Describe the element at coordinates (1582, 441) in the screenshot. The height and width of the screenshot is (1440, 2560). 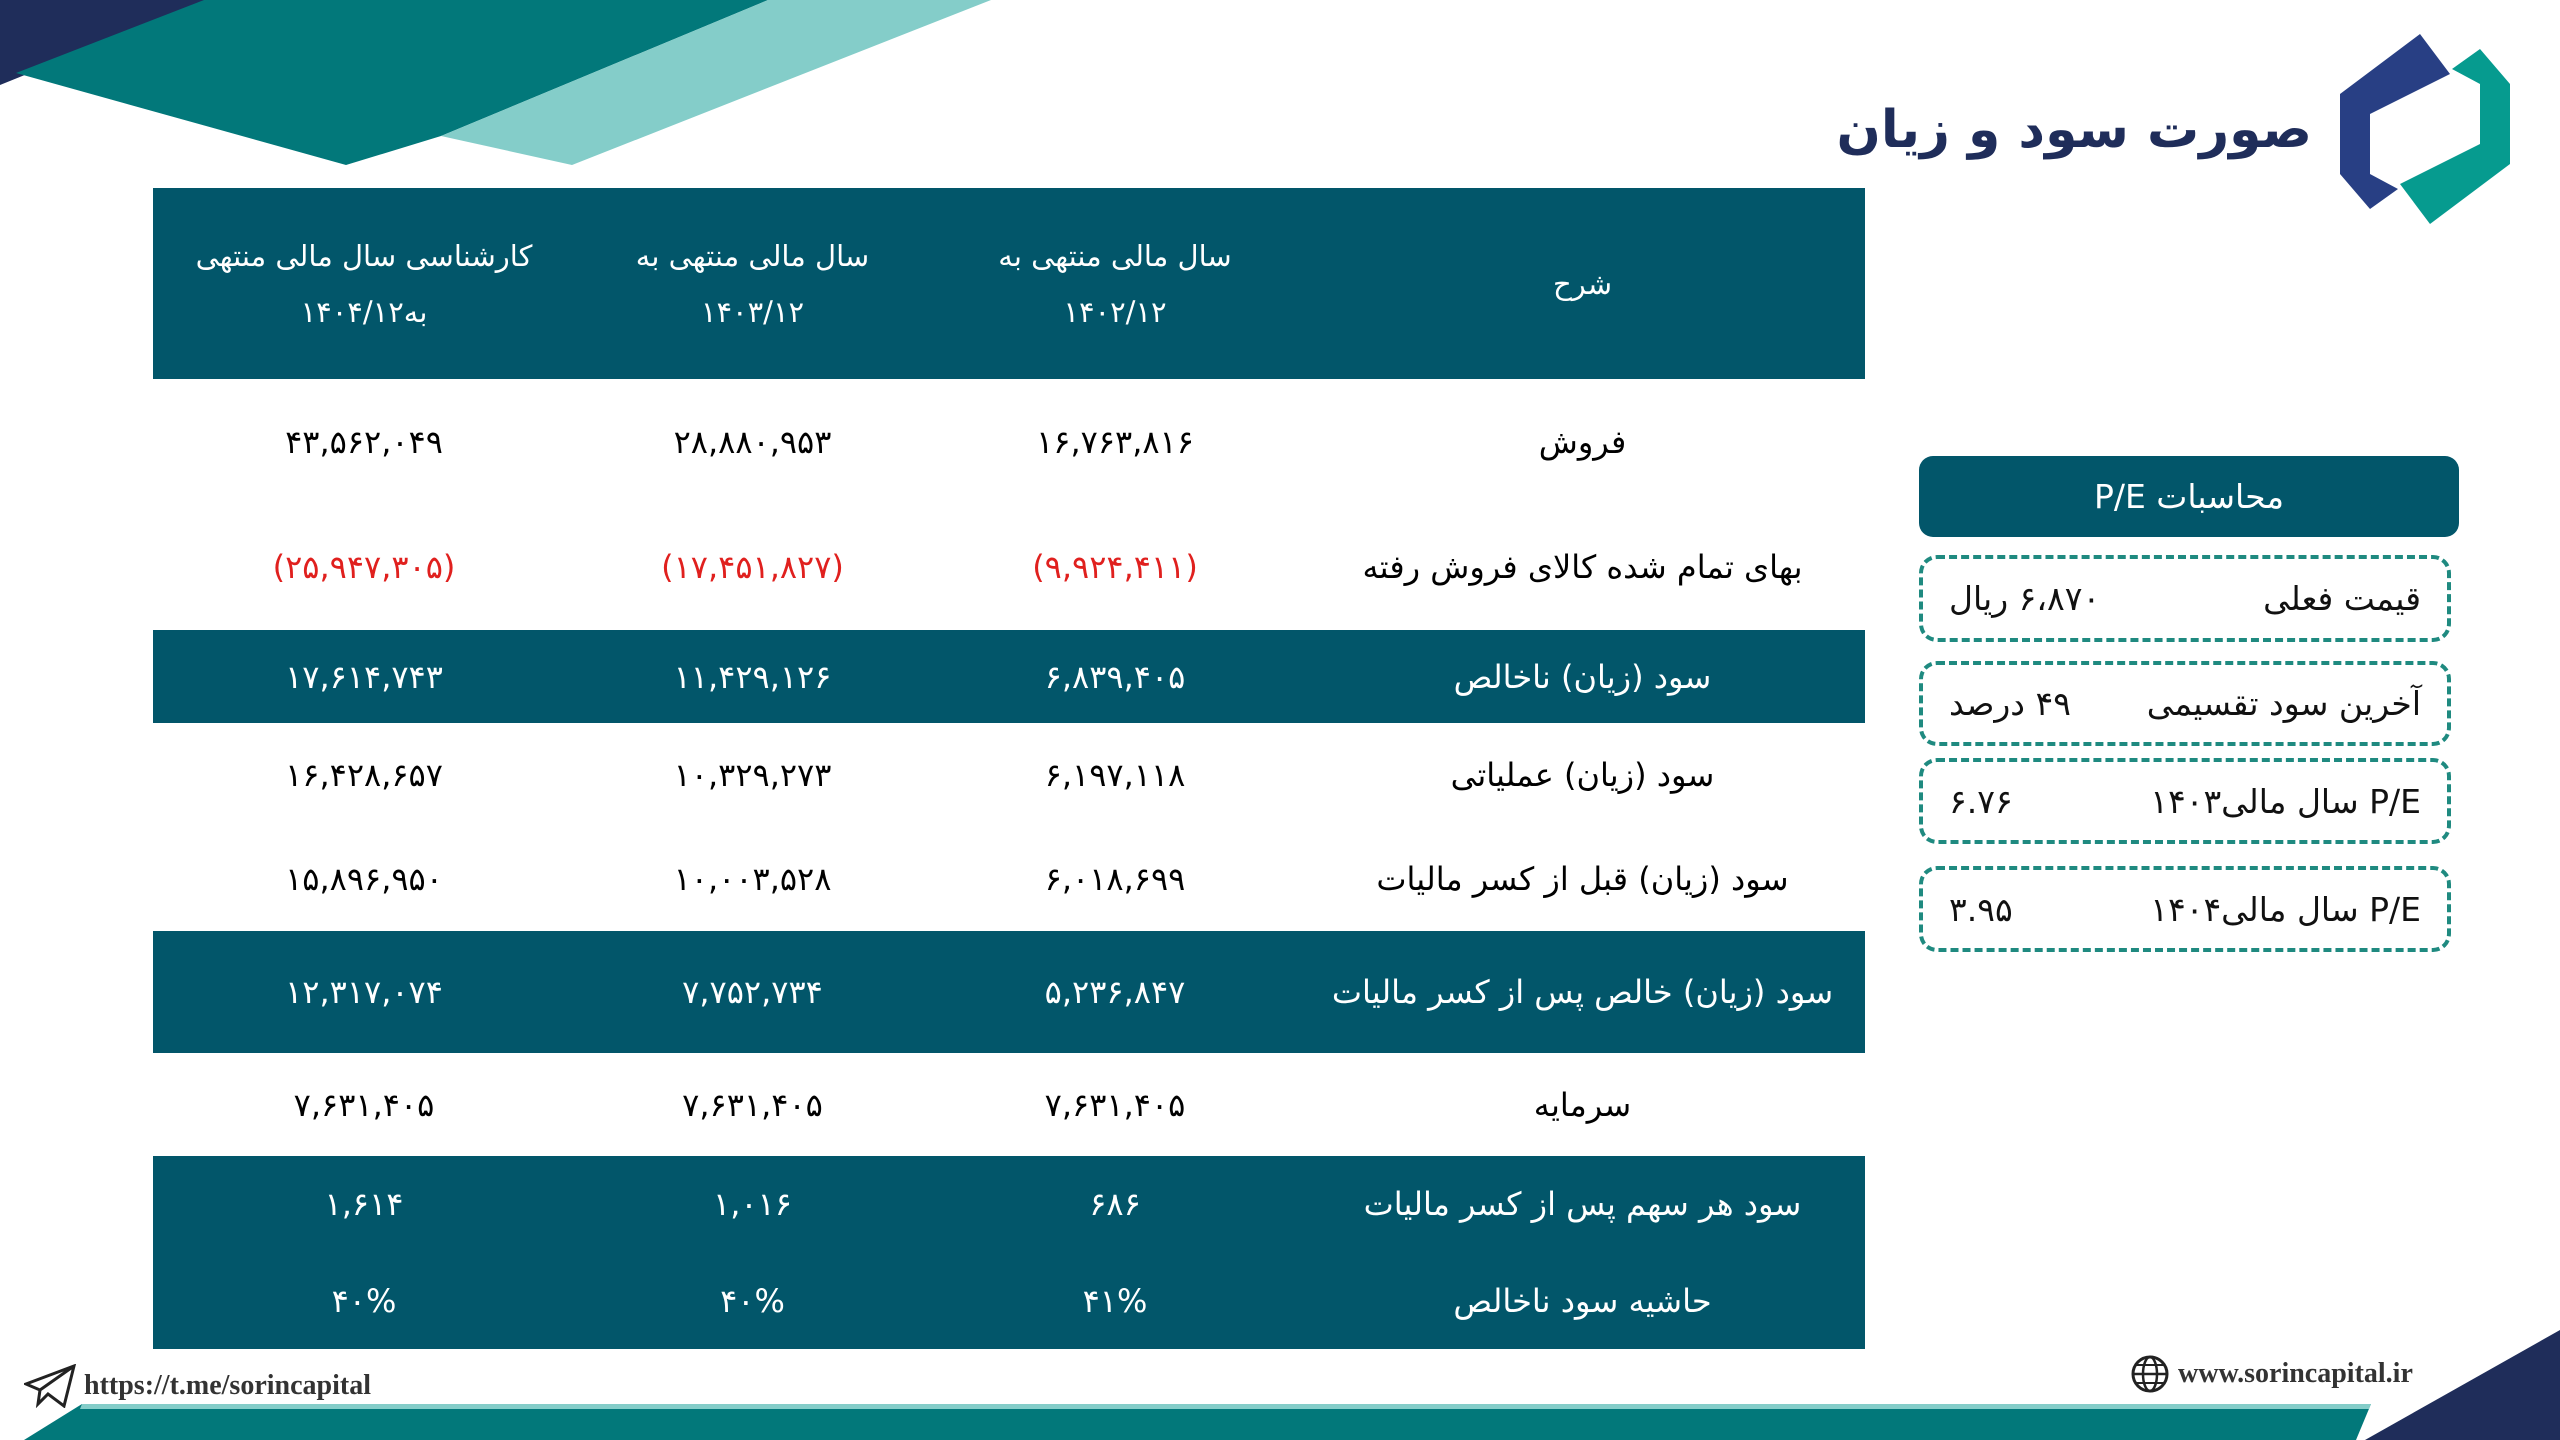
I see `row-label: فروش` at that location.